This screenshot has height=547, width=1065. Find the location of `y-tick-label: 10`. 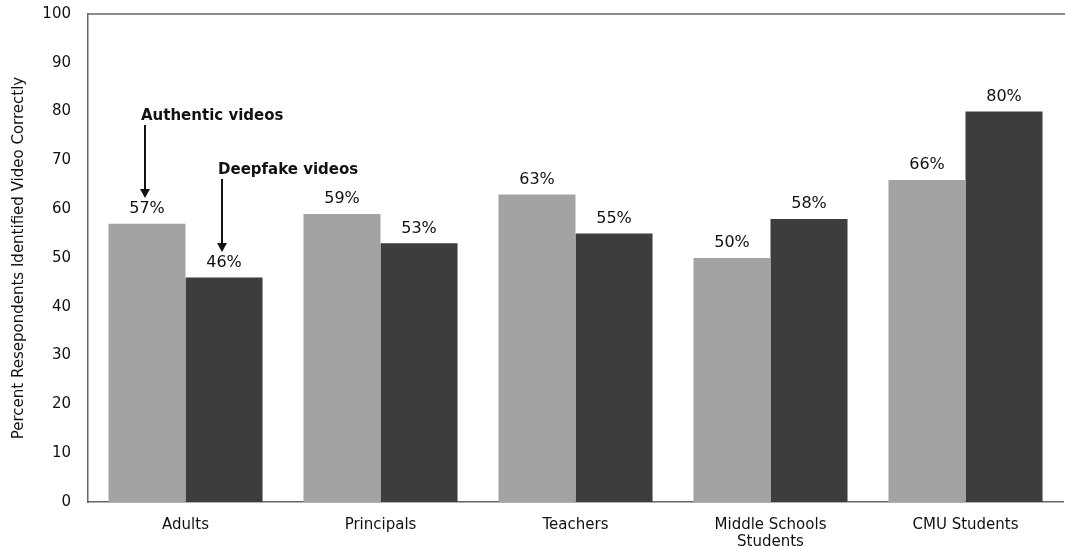

y-tick-label: 10 is located at coordinates (61, 452).